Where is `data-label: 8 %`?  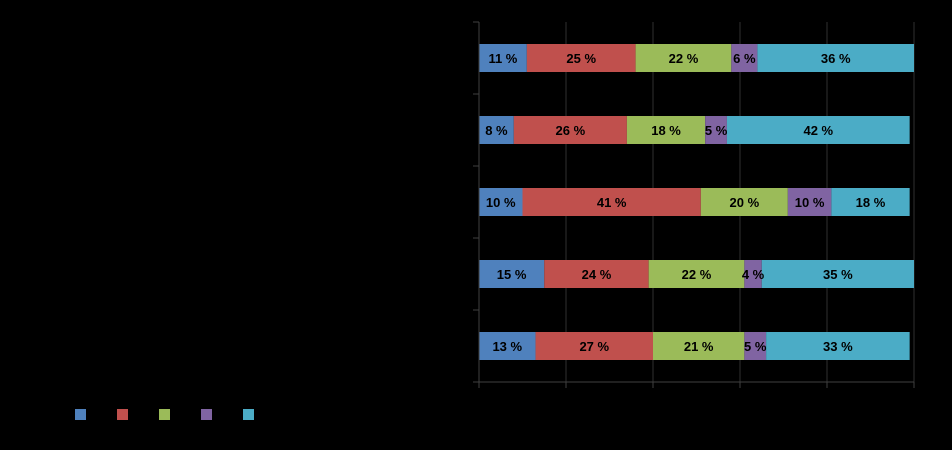
data-label: 8 % is located at coordinates (496, 130).